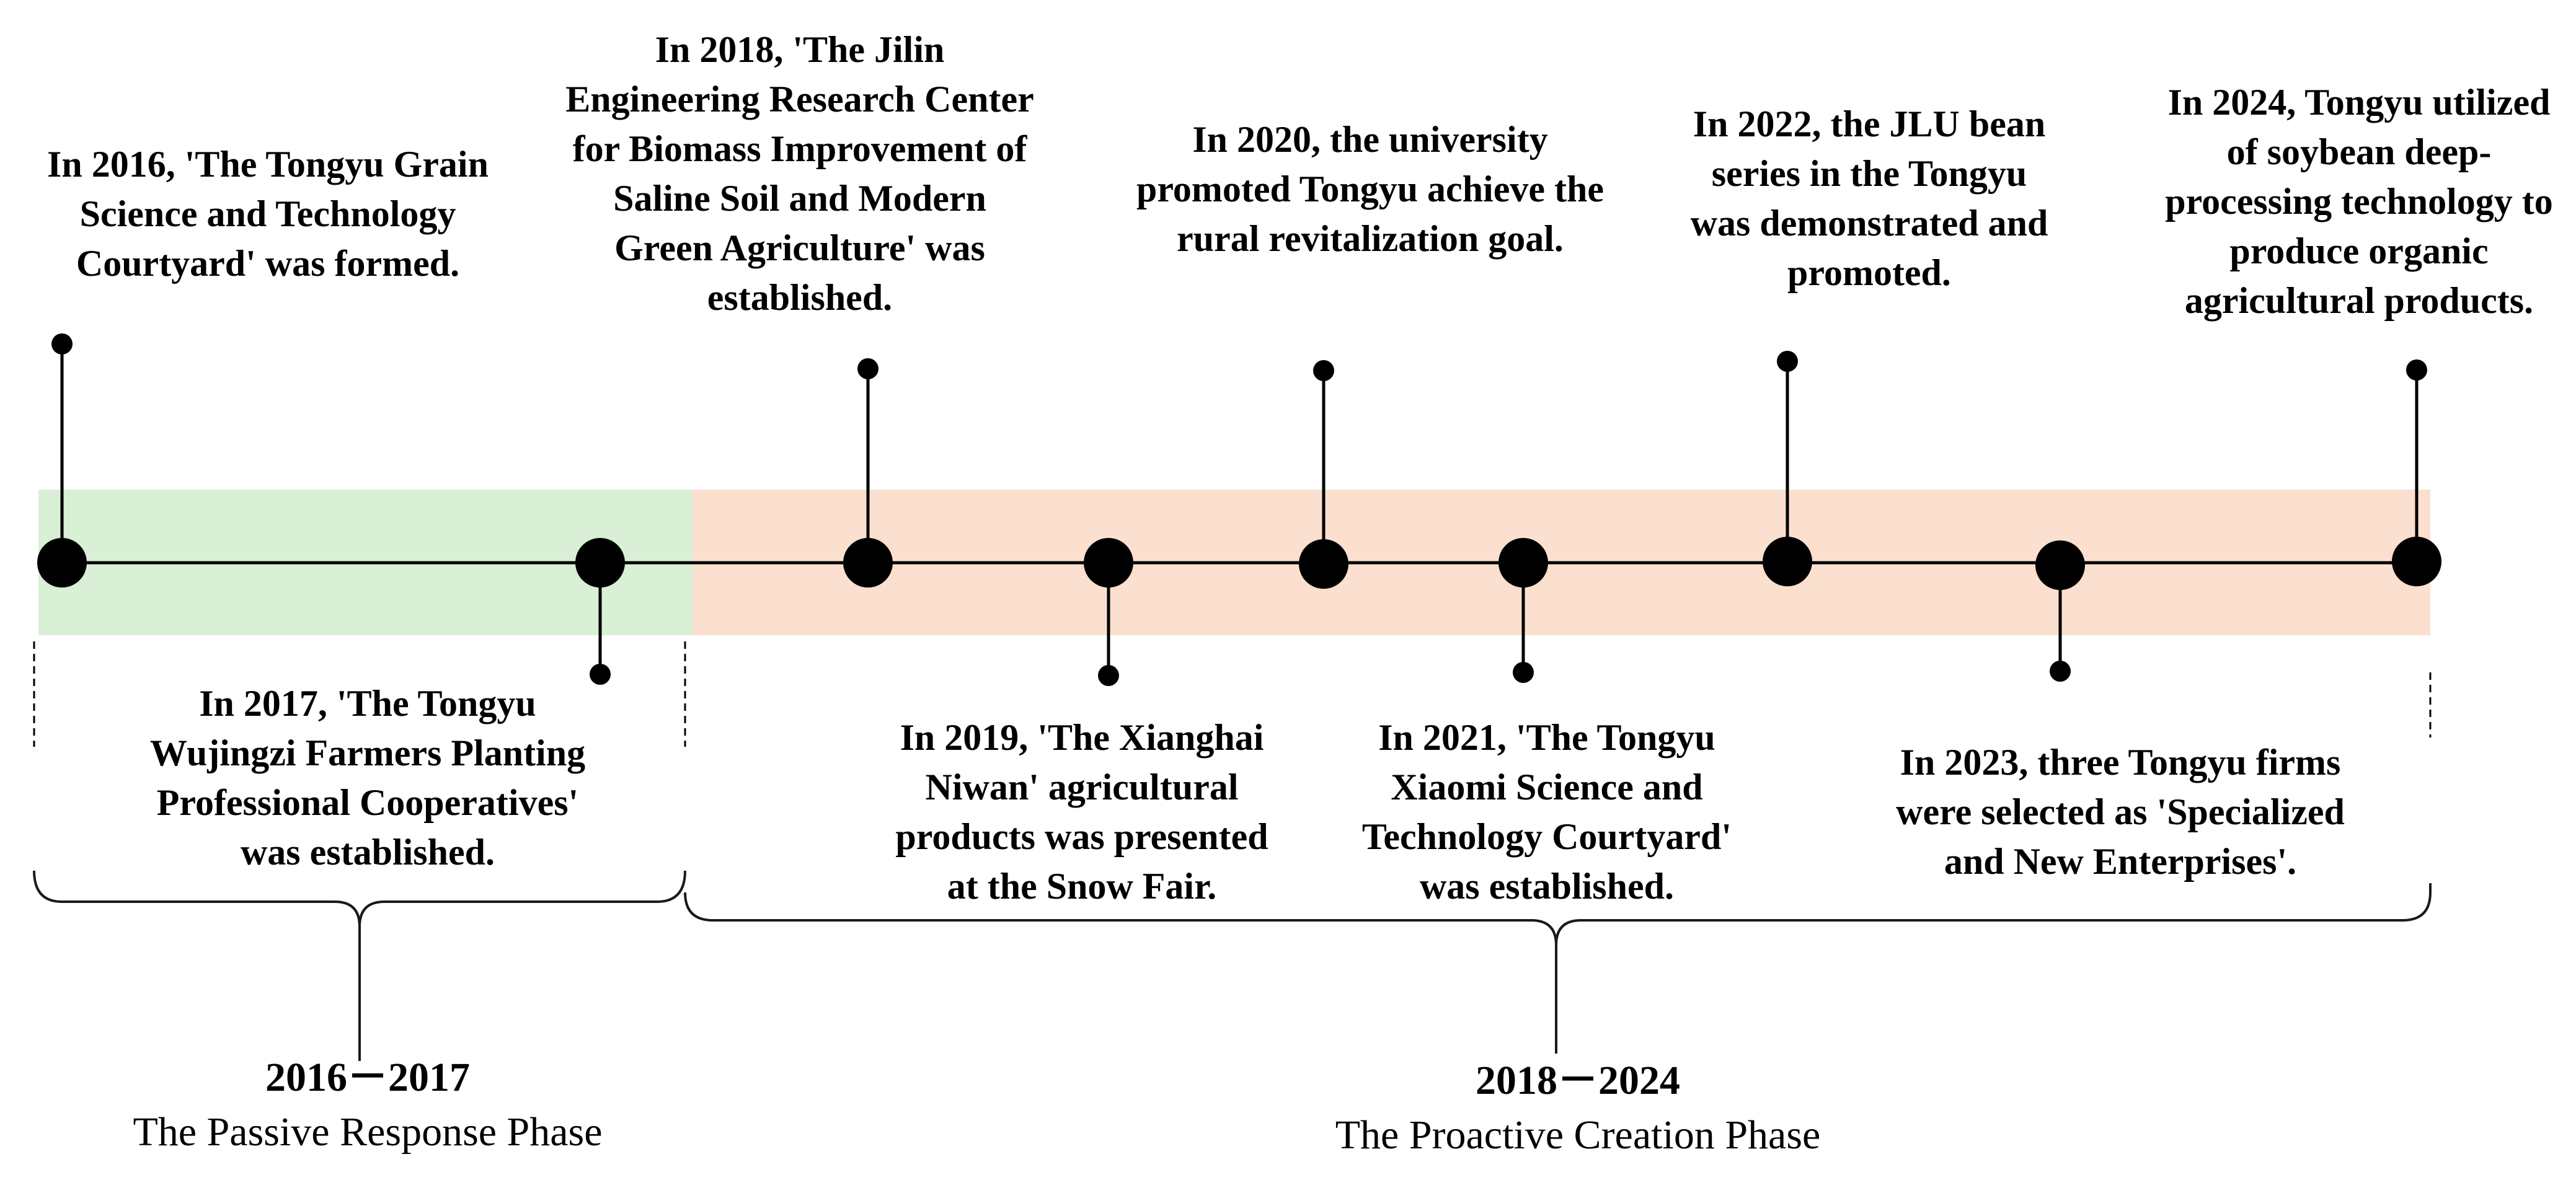  What do you see at coordinates (368, 1105) in the screenshot?
I see `passive-phase-title: 2016－2017 The Passive Response Phase` at bounding box center [368, 1105].